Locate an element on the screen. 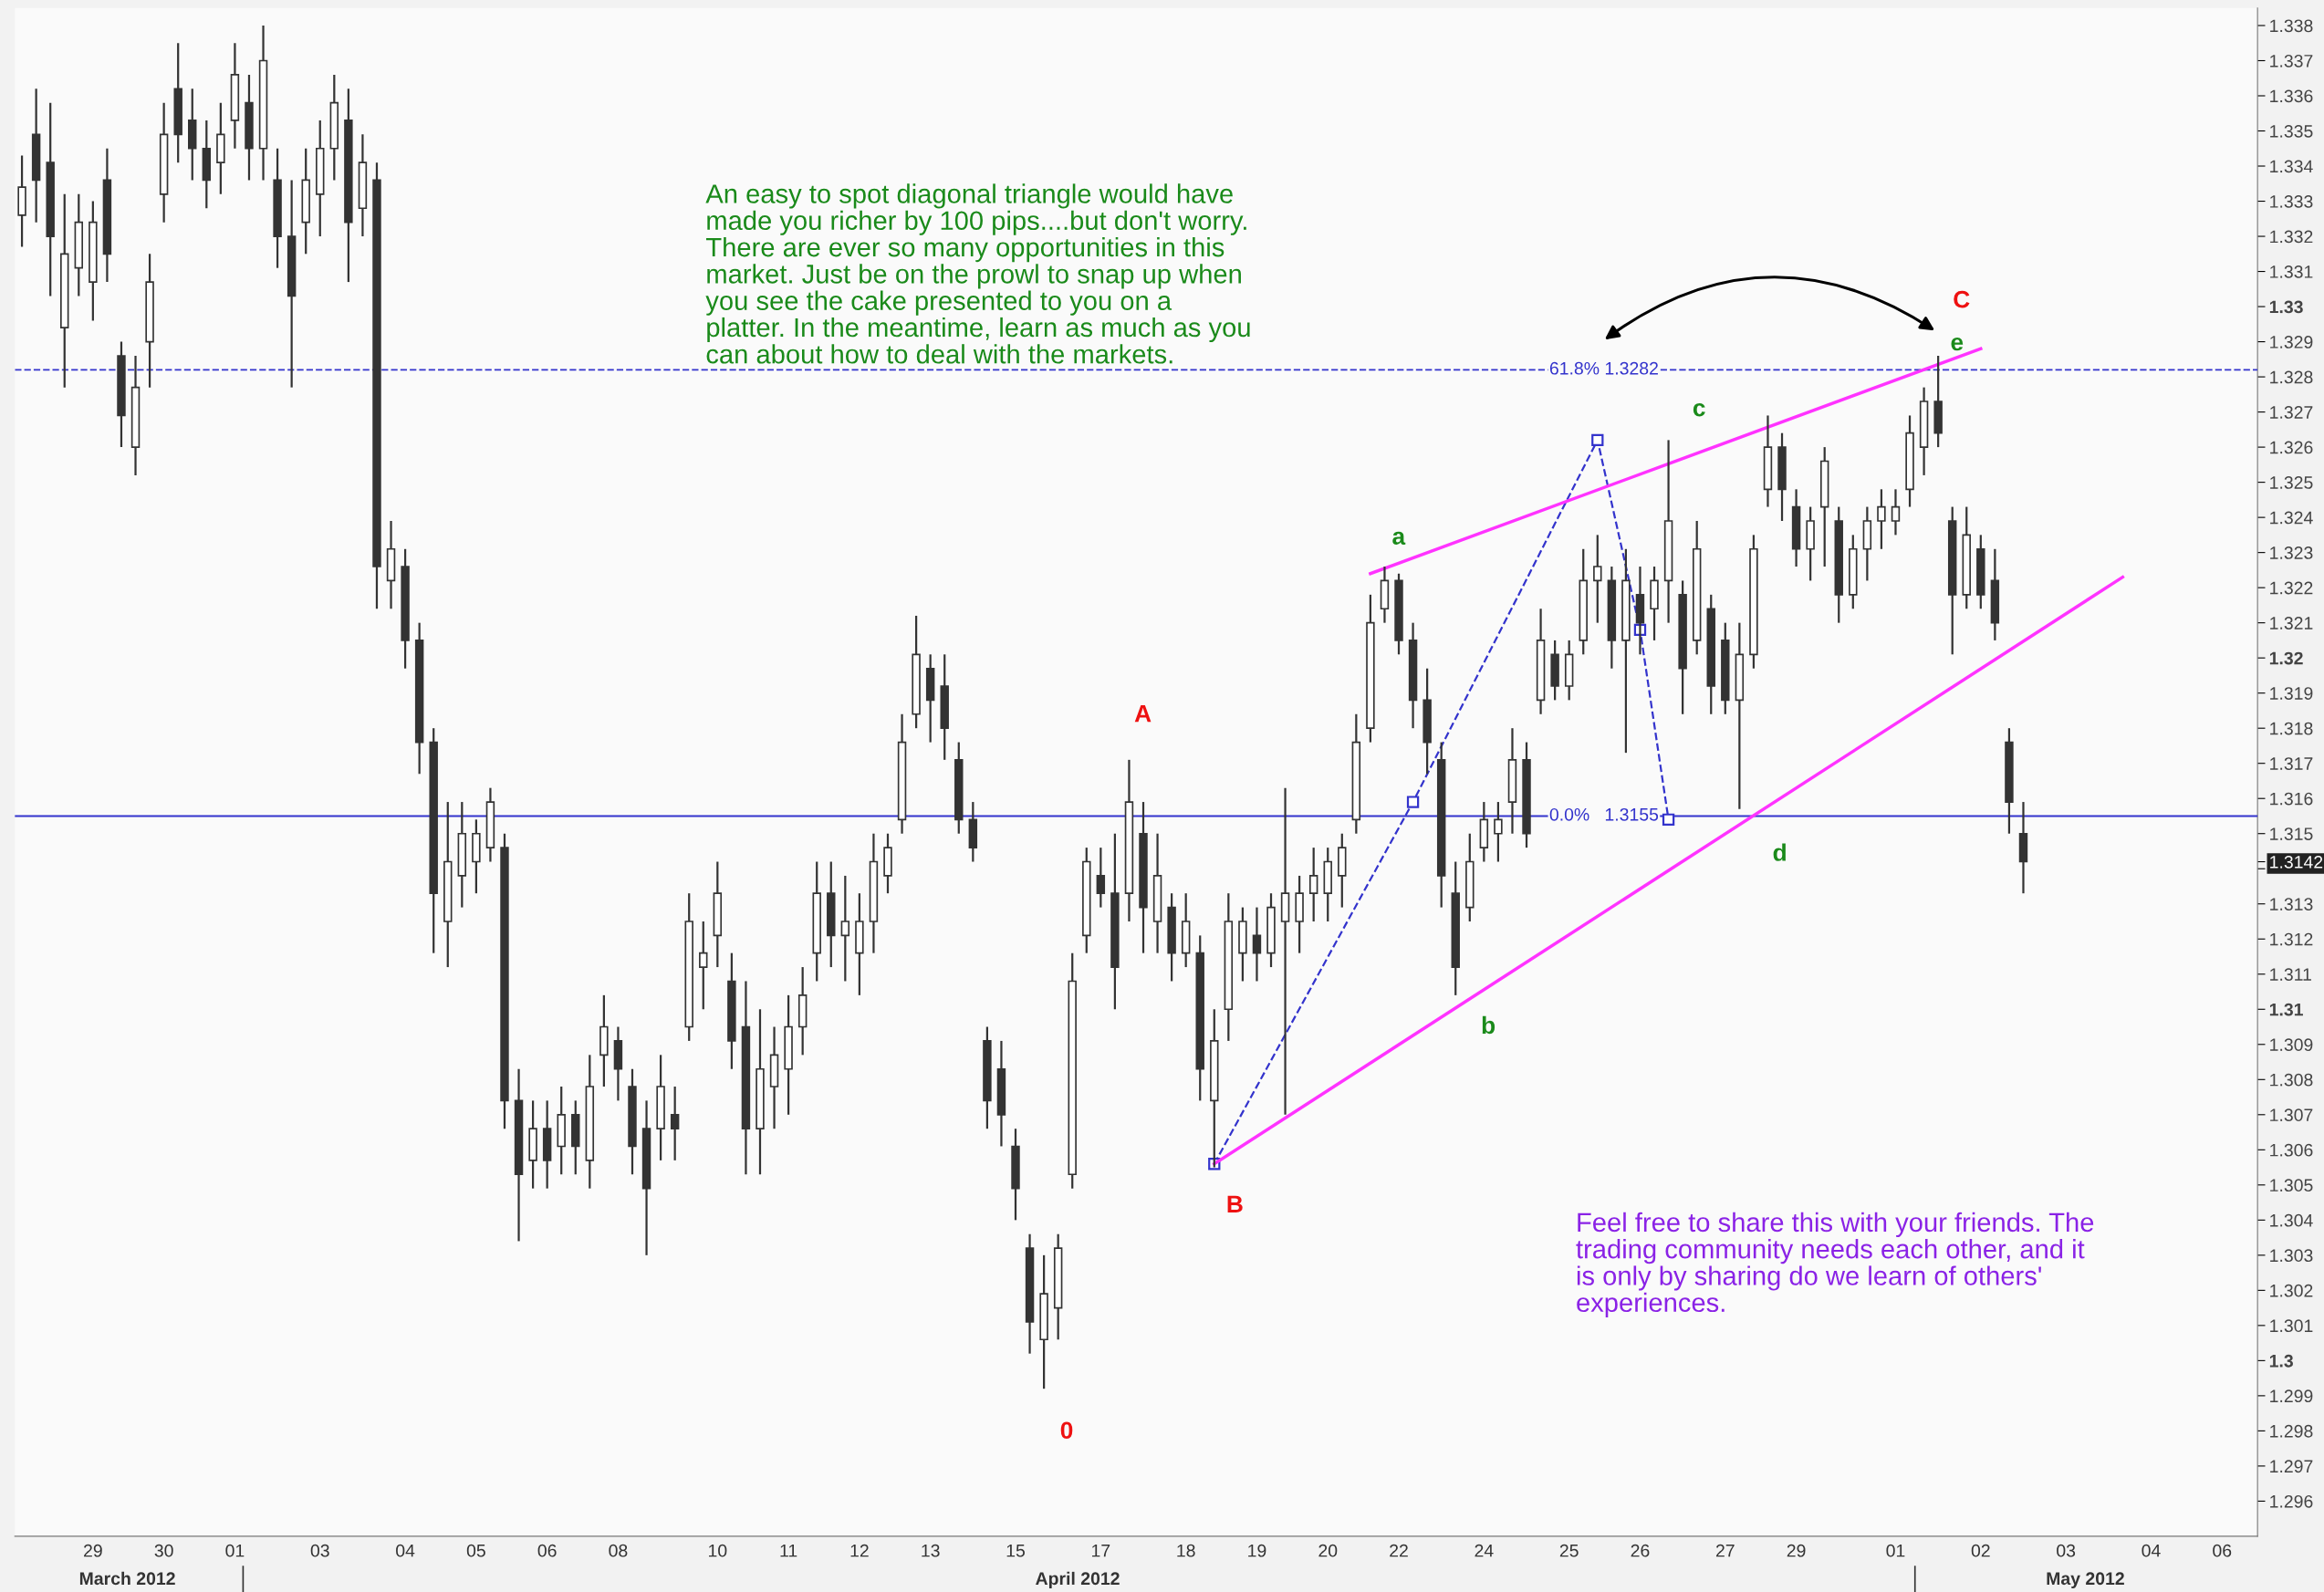 The height and width of the screenshot is (1592, 2324). y-tick-label: 1.336 is located at coordinates (2291, 96).